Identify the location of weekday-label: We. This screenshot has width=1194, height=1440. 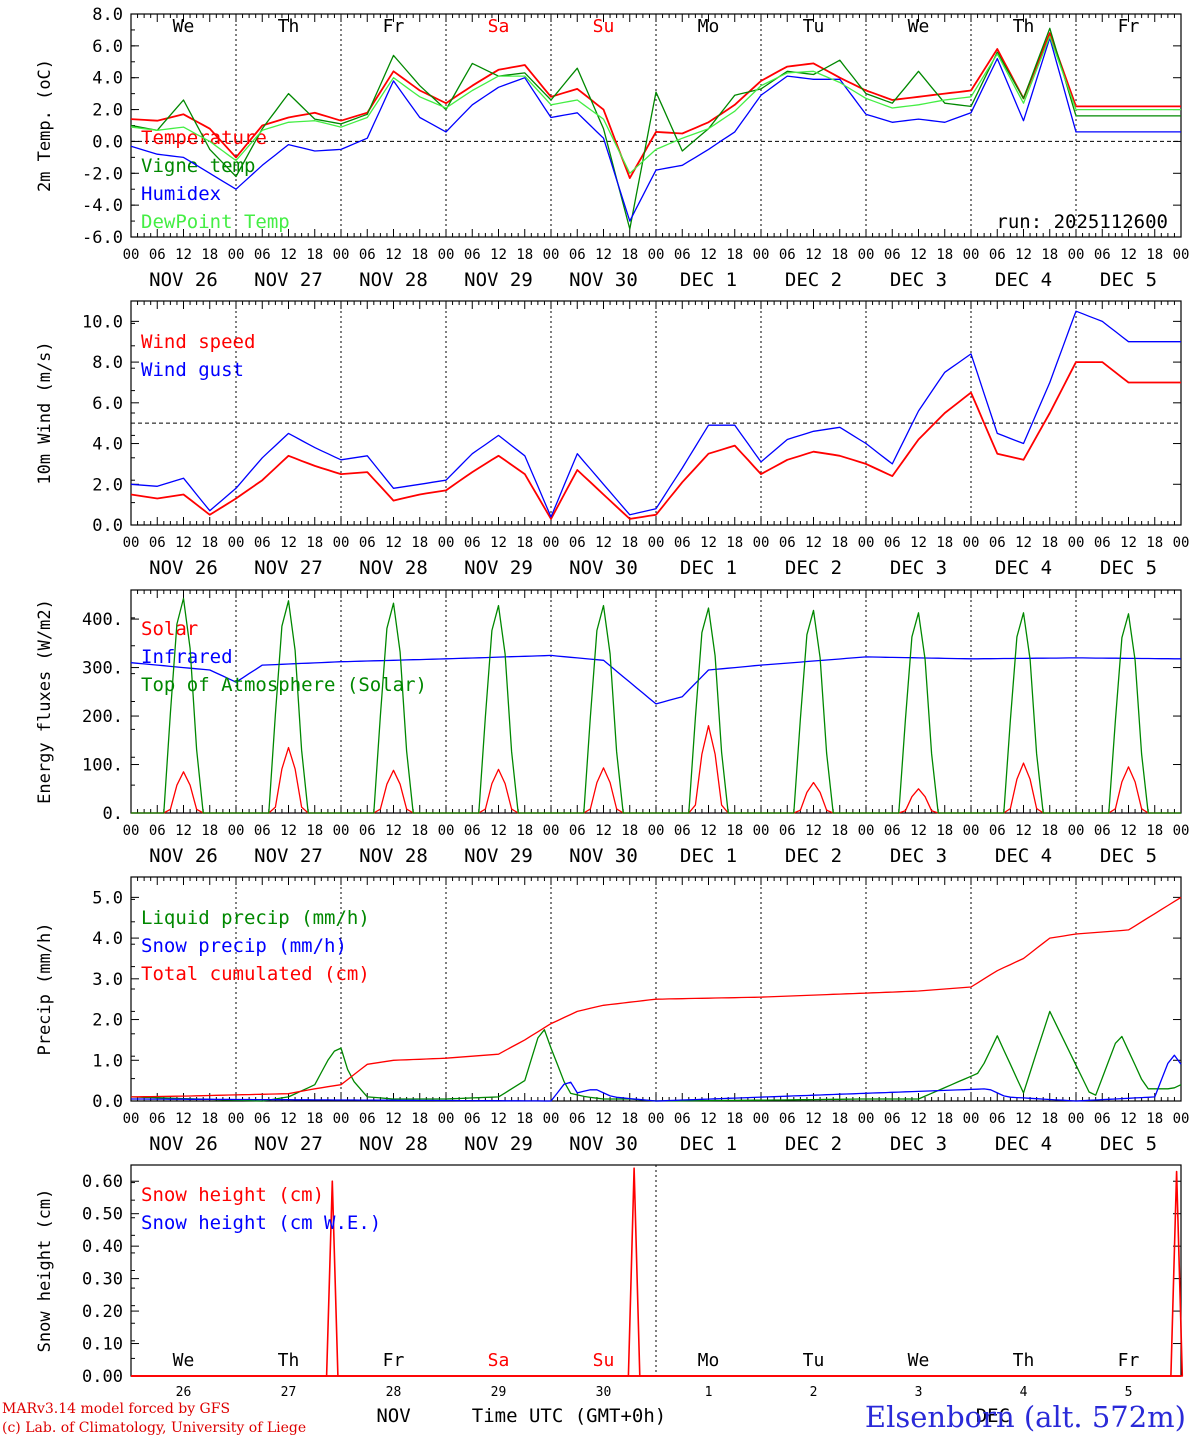
(184, 26).